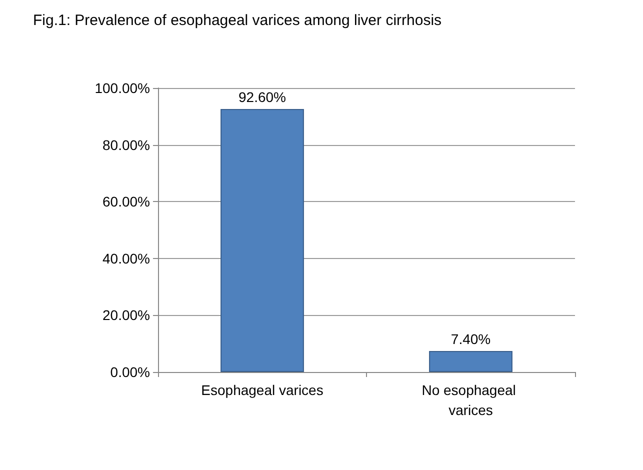  Describe the element at coordinates (262, 97) in the screenshot. I see `data-label: 92.60%` at that location.